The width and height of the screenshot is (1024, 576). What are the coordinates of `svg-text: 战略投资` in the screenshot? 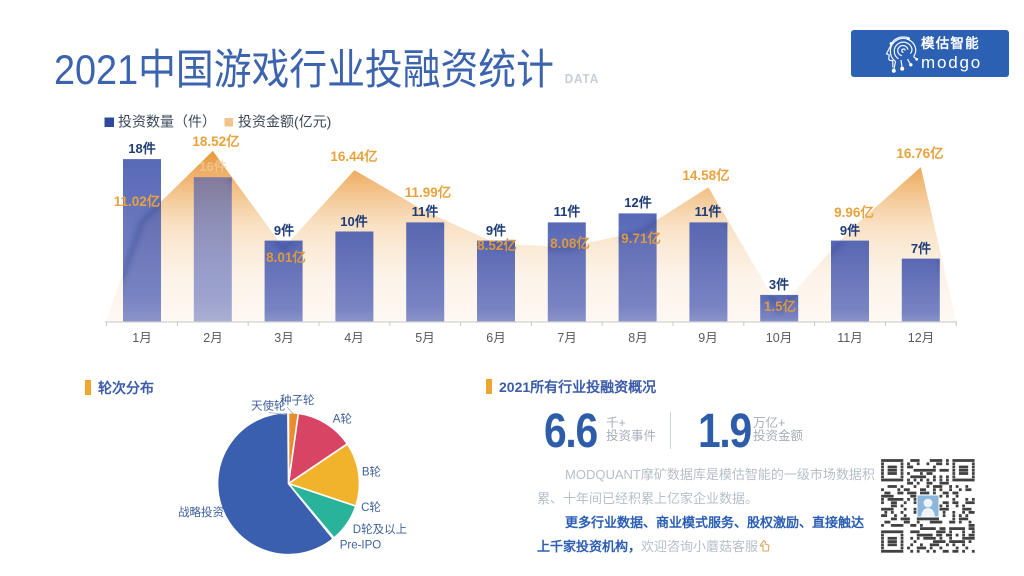 It's located at (201, 512).